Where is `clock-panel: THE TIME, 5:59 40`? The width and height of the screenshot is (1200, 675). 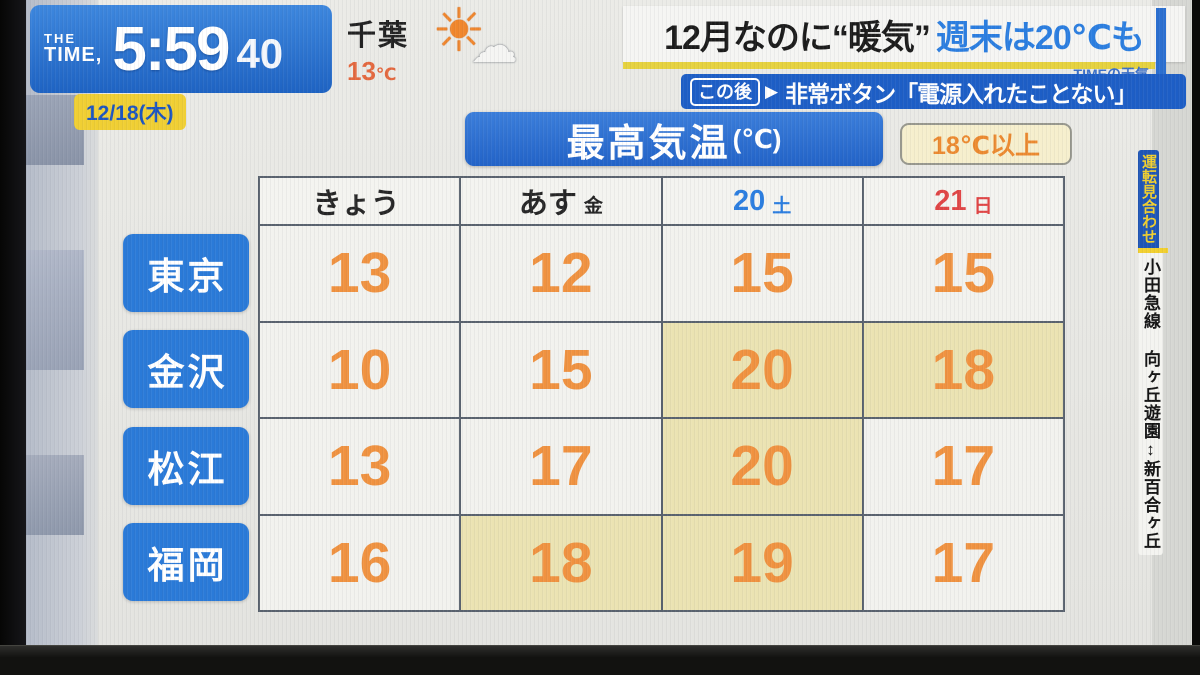
clock-panel: THE TIME, 5:59 40 is located at coordinates (181, 49).